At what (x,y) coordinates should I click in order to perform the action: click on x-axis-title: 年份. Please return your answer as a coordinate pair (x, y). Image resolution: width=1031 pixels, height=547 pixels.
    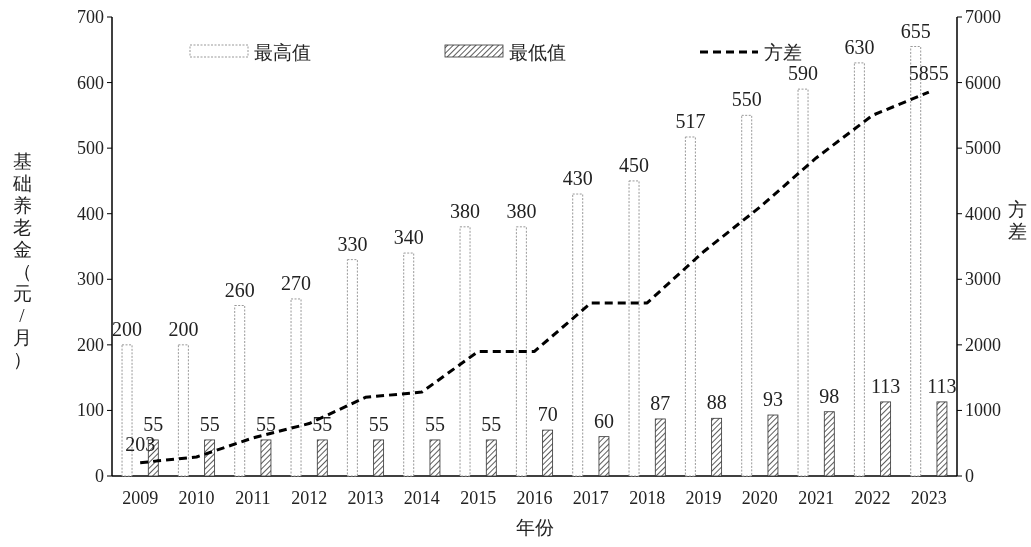
    Looking at the image, I should click on (534, 527).